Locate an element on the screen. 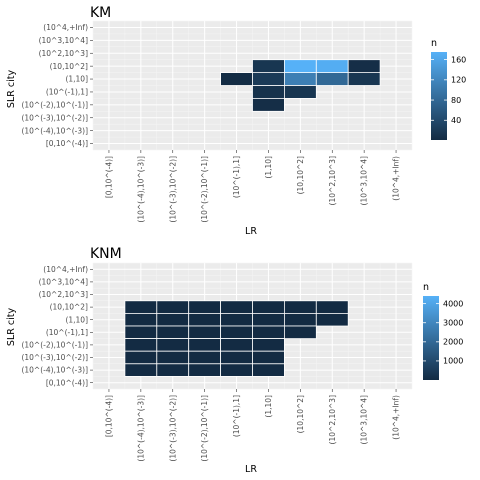 Image resolution: width=480 pixels, height=480 pixels. x-tick-label: (10^(-1),1] is located at coordinates (236, 177).